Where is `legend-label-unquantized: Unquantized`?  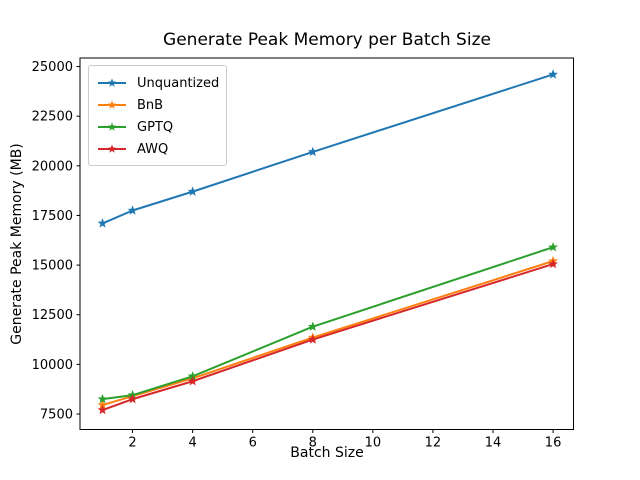 legend-label-unquantized: Unquantized is located at coordinates (178, 83).